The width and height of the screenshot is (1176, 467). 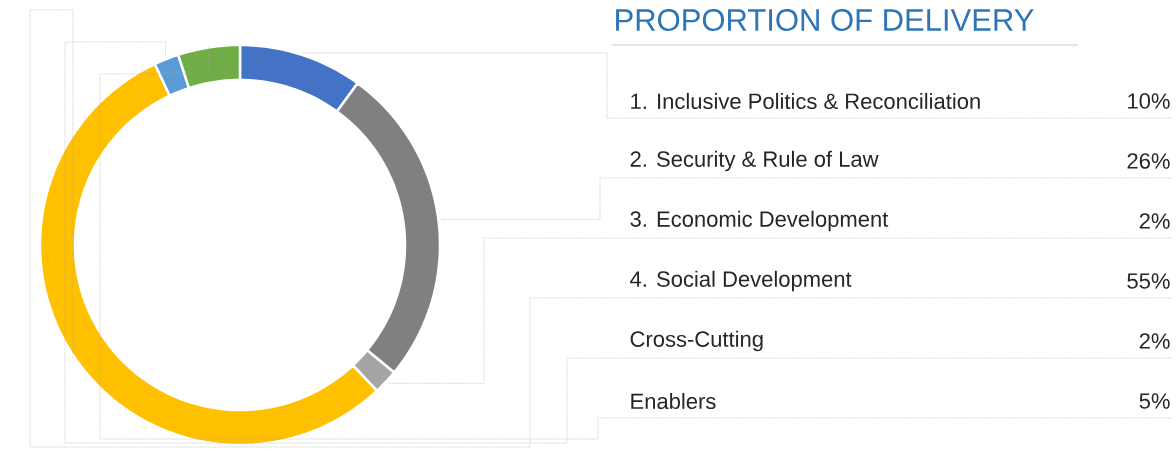 I want to click on slice-label: Cross-Cutting, so click(x=696, y=341).